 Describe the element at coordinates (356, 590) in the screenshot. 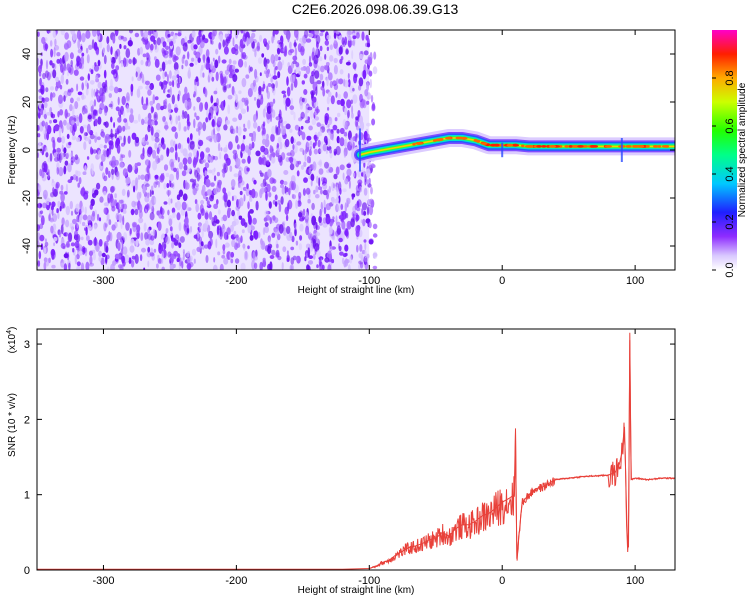

I see `snr-x-label: Height of straight line (km)` at that location.